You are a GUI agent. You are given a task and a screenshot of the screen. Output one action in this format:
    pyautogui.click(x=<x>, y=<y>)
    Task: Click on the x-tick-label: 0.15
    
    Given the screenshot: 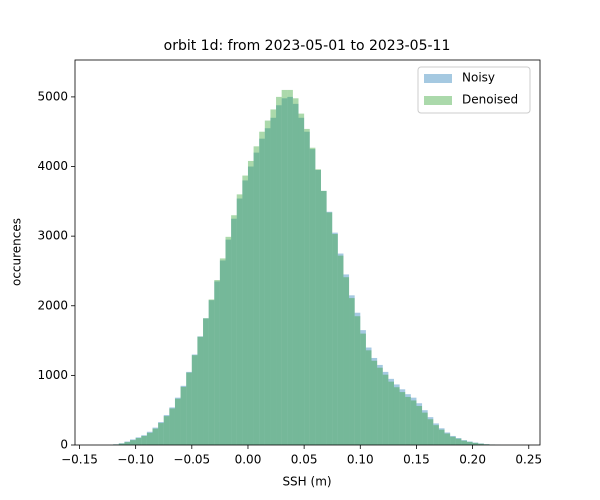 What is the action you would take?
    pyautogui.click(x=416, y=460)
    